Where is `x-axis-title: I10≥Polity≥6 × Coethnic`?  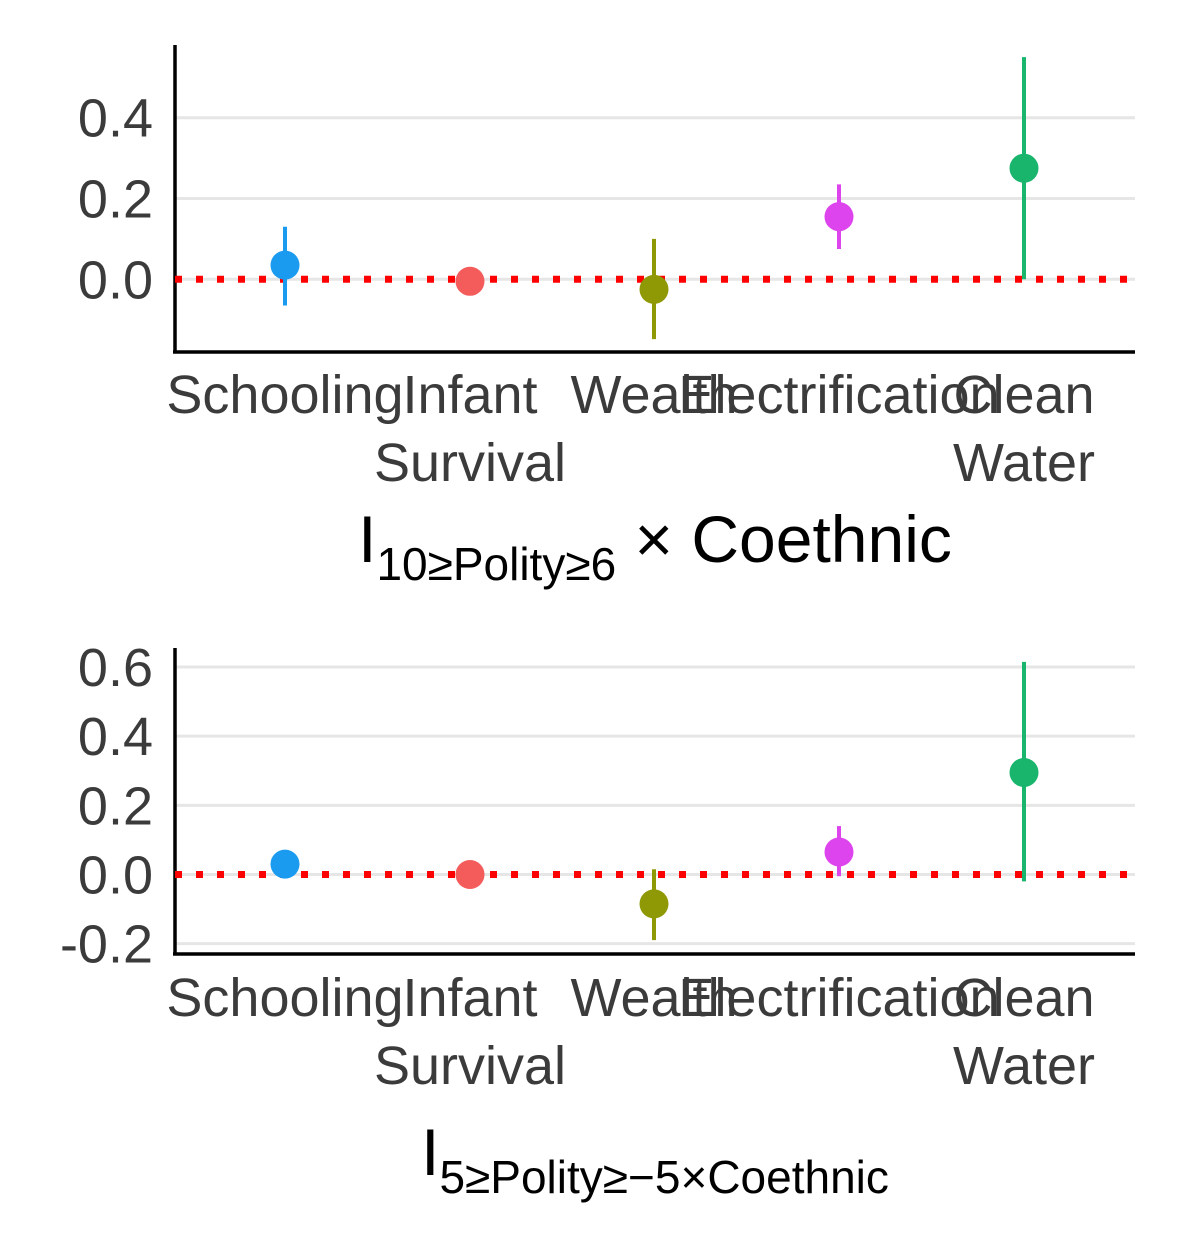 x-axis-title: I10≥Polity≥6 × Coethnic is located at coordinates (655, 546).